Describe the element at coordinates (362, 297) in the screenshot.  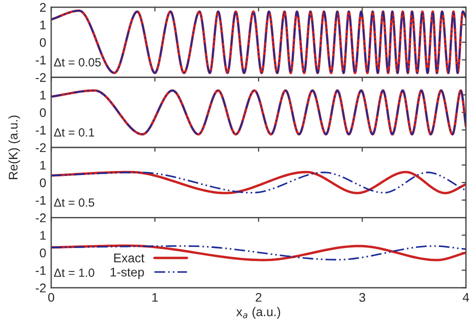
I see `x-tick-label: 3` at that location.